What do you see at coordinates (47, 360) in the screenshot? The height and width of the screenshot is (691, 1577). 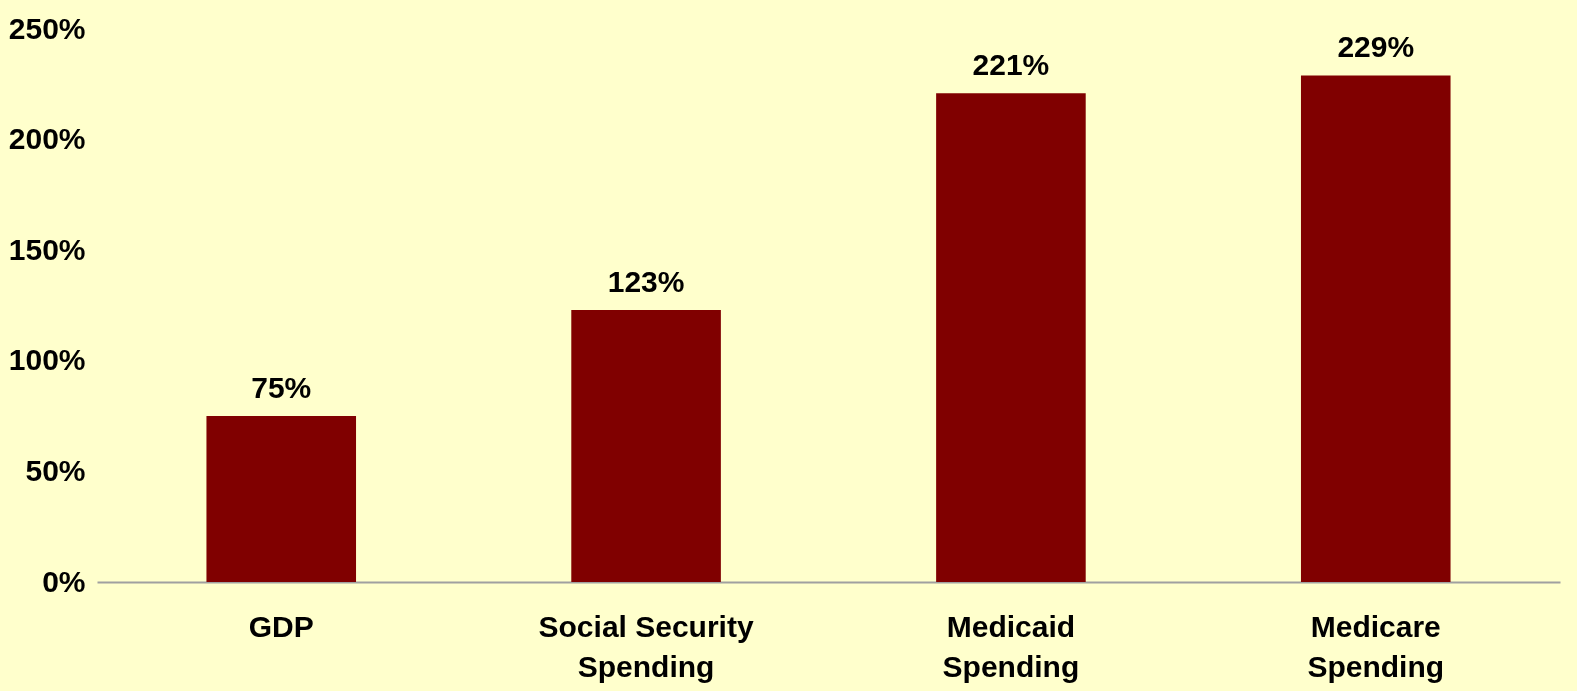 I see `y-tick-label: 100%` at bounding box center [47, 360].